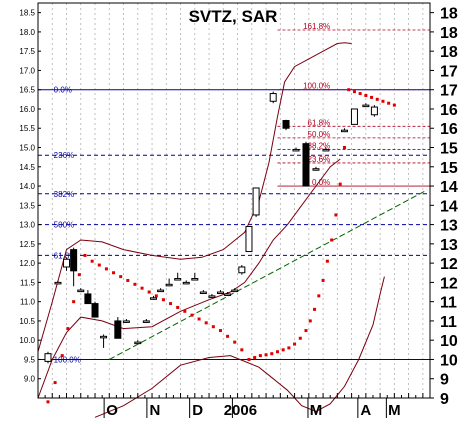  Describe the element at coordinates (27, 186) in the screenshot. I see `left-y-tick-label: 14.0` at that location.